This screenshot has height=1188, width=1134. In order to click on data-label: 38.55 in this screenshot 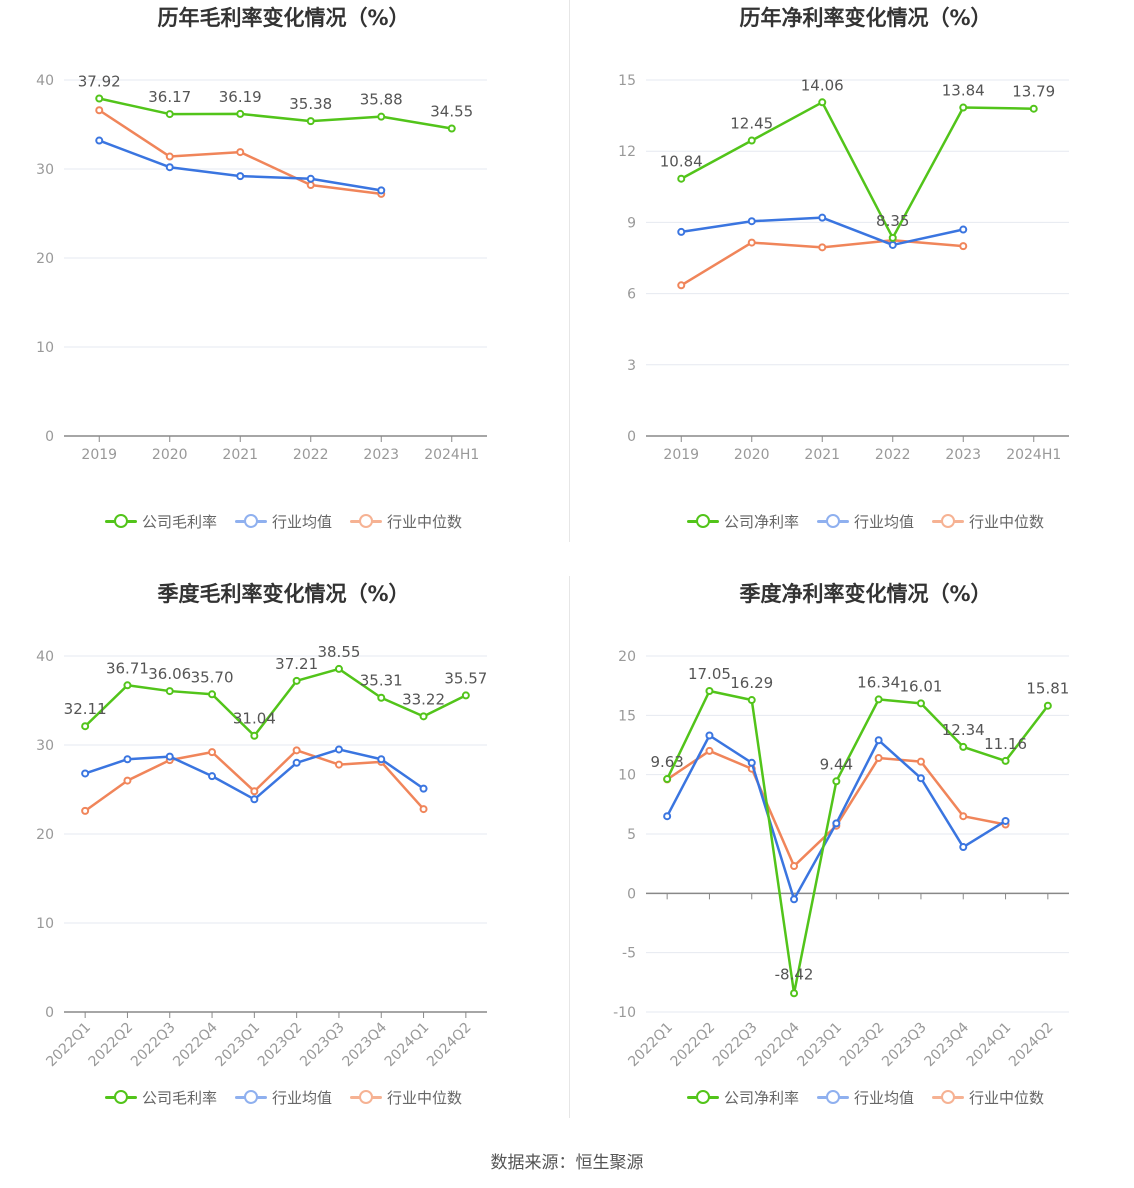, I will do `click(338, 652)`.